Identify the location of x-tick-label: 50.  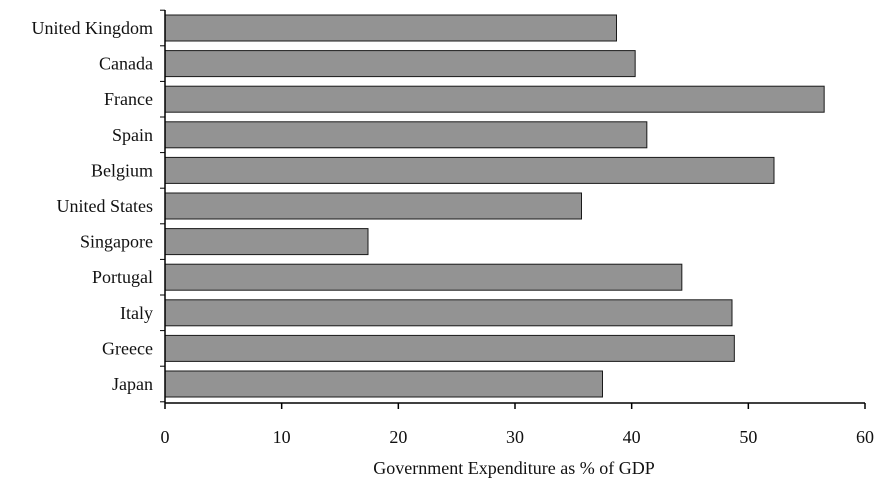
(748, 437).